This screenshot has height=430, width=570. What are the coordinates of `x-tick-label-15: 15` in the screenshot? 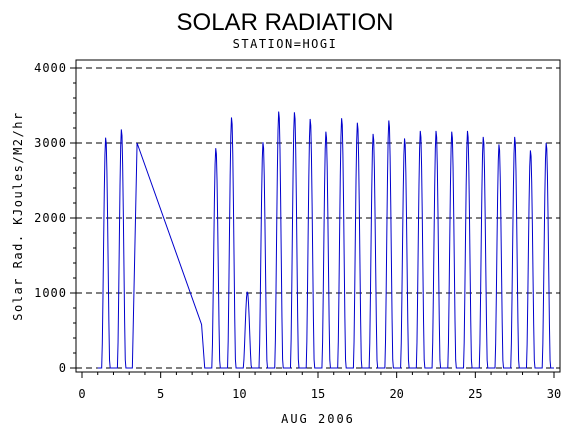 It's located at (318, 394).